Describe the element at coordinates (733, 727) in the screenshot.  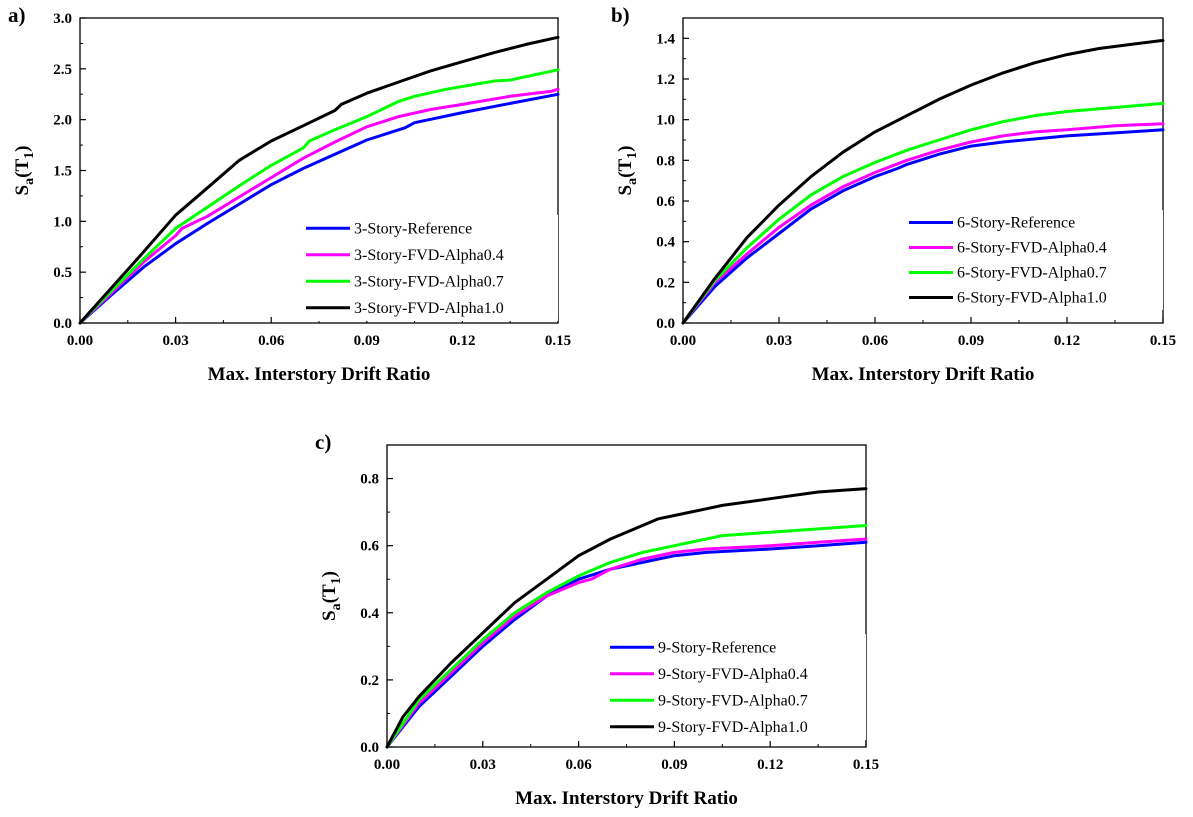
I see `legend-label: 9-Story-FVD-Alpha1.0` at that location.